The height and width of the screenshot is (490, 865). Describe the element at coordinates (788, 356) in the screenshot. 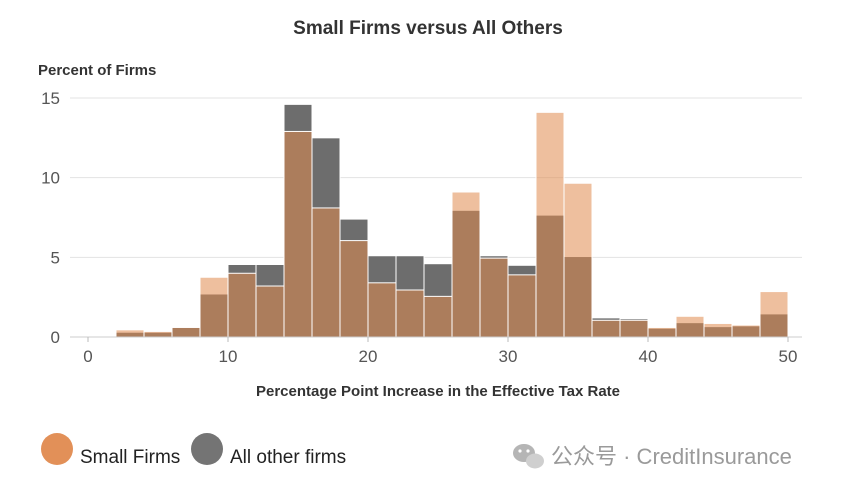

I see `x-tick-label: 50` at that location.